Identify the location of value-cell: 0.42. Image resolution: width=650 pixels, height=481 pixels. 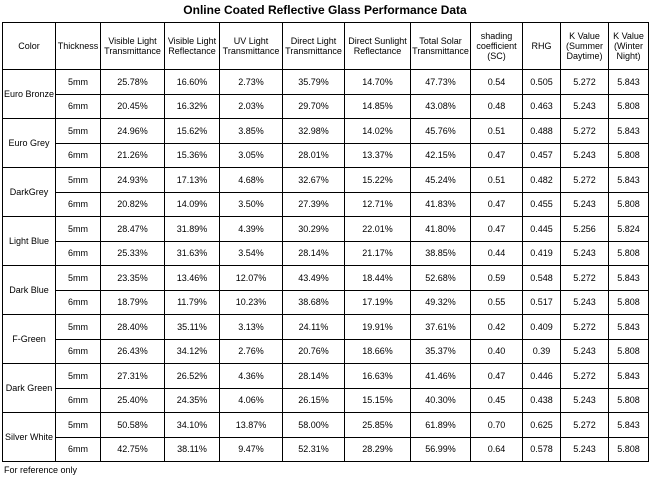
(496, 327).